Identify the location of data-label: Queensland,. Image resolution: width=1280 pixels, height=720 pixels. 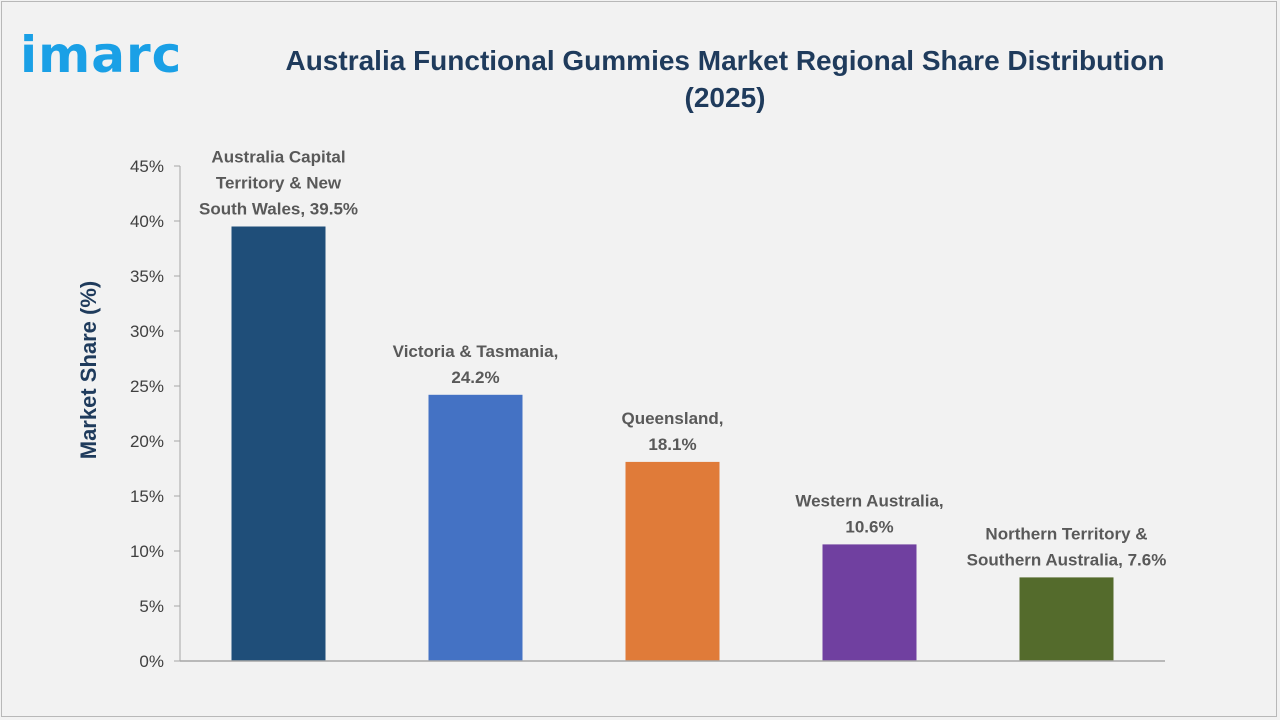
(672, 418).